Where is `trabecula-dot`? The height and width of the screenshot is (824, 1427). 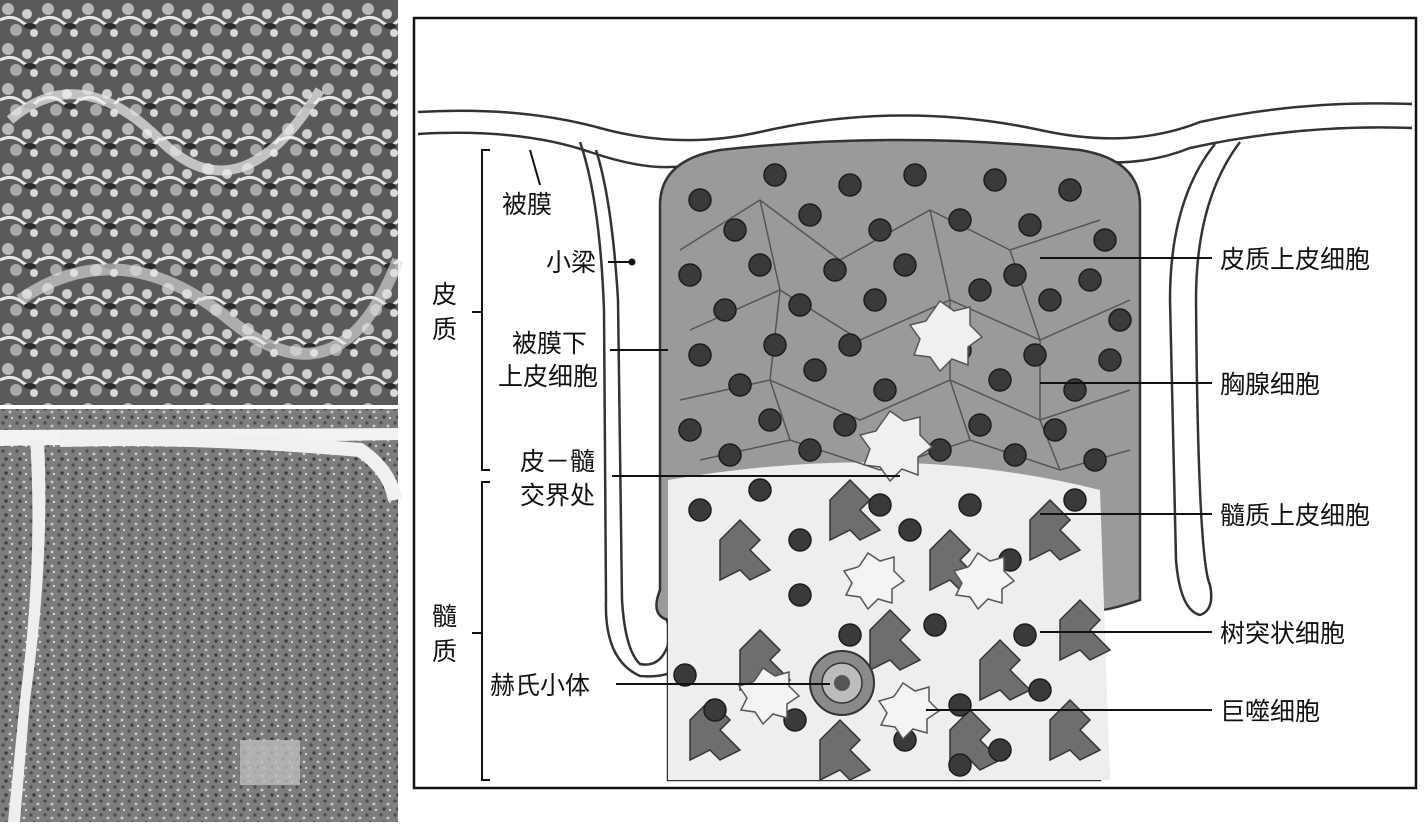 trabecula-dot is located at coordinates (632, 262).